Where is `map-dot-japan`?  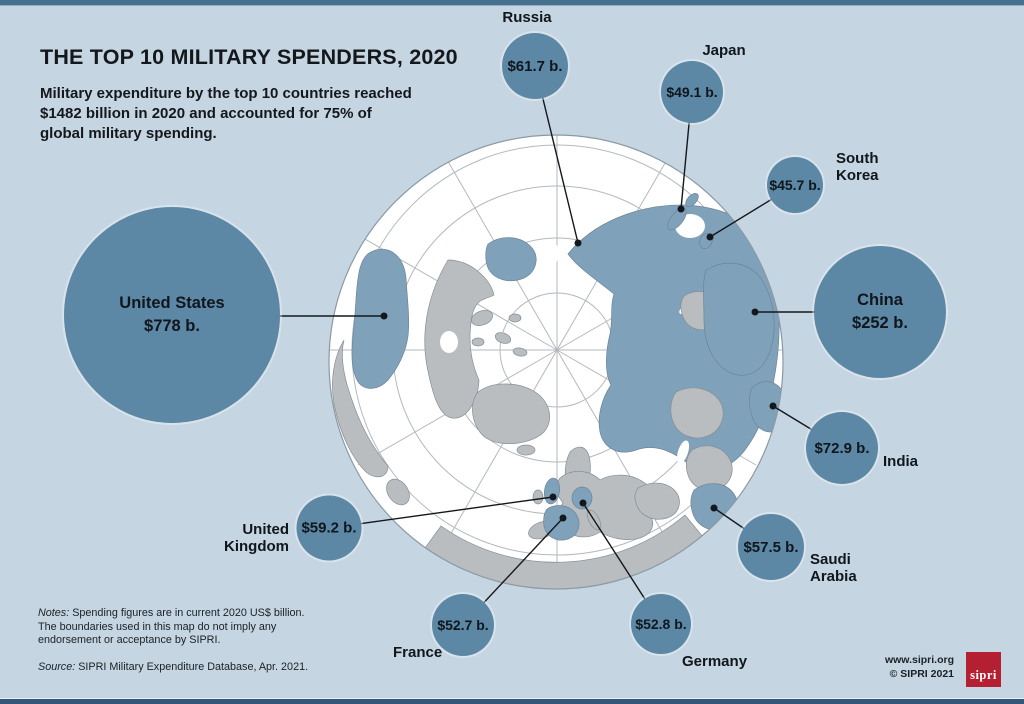 map-dot-japan is located at coordinates (681, 209).